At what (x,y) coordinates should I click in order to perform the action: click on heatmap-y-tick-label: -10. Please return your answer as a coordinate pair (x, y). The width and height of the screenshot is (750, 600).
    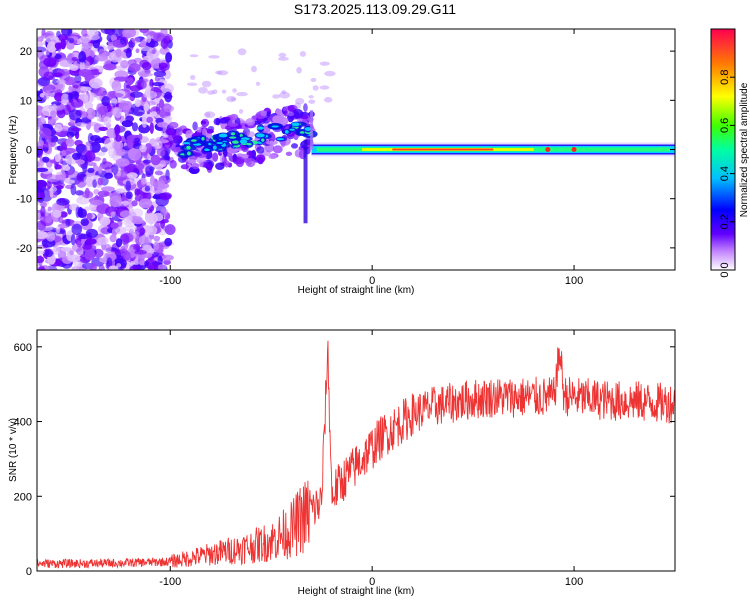
    Looking at the image, I should click on (24, 200).